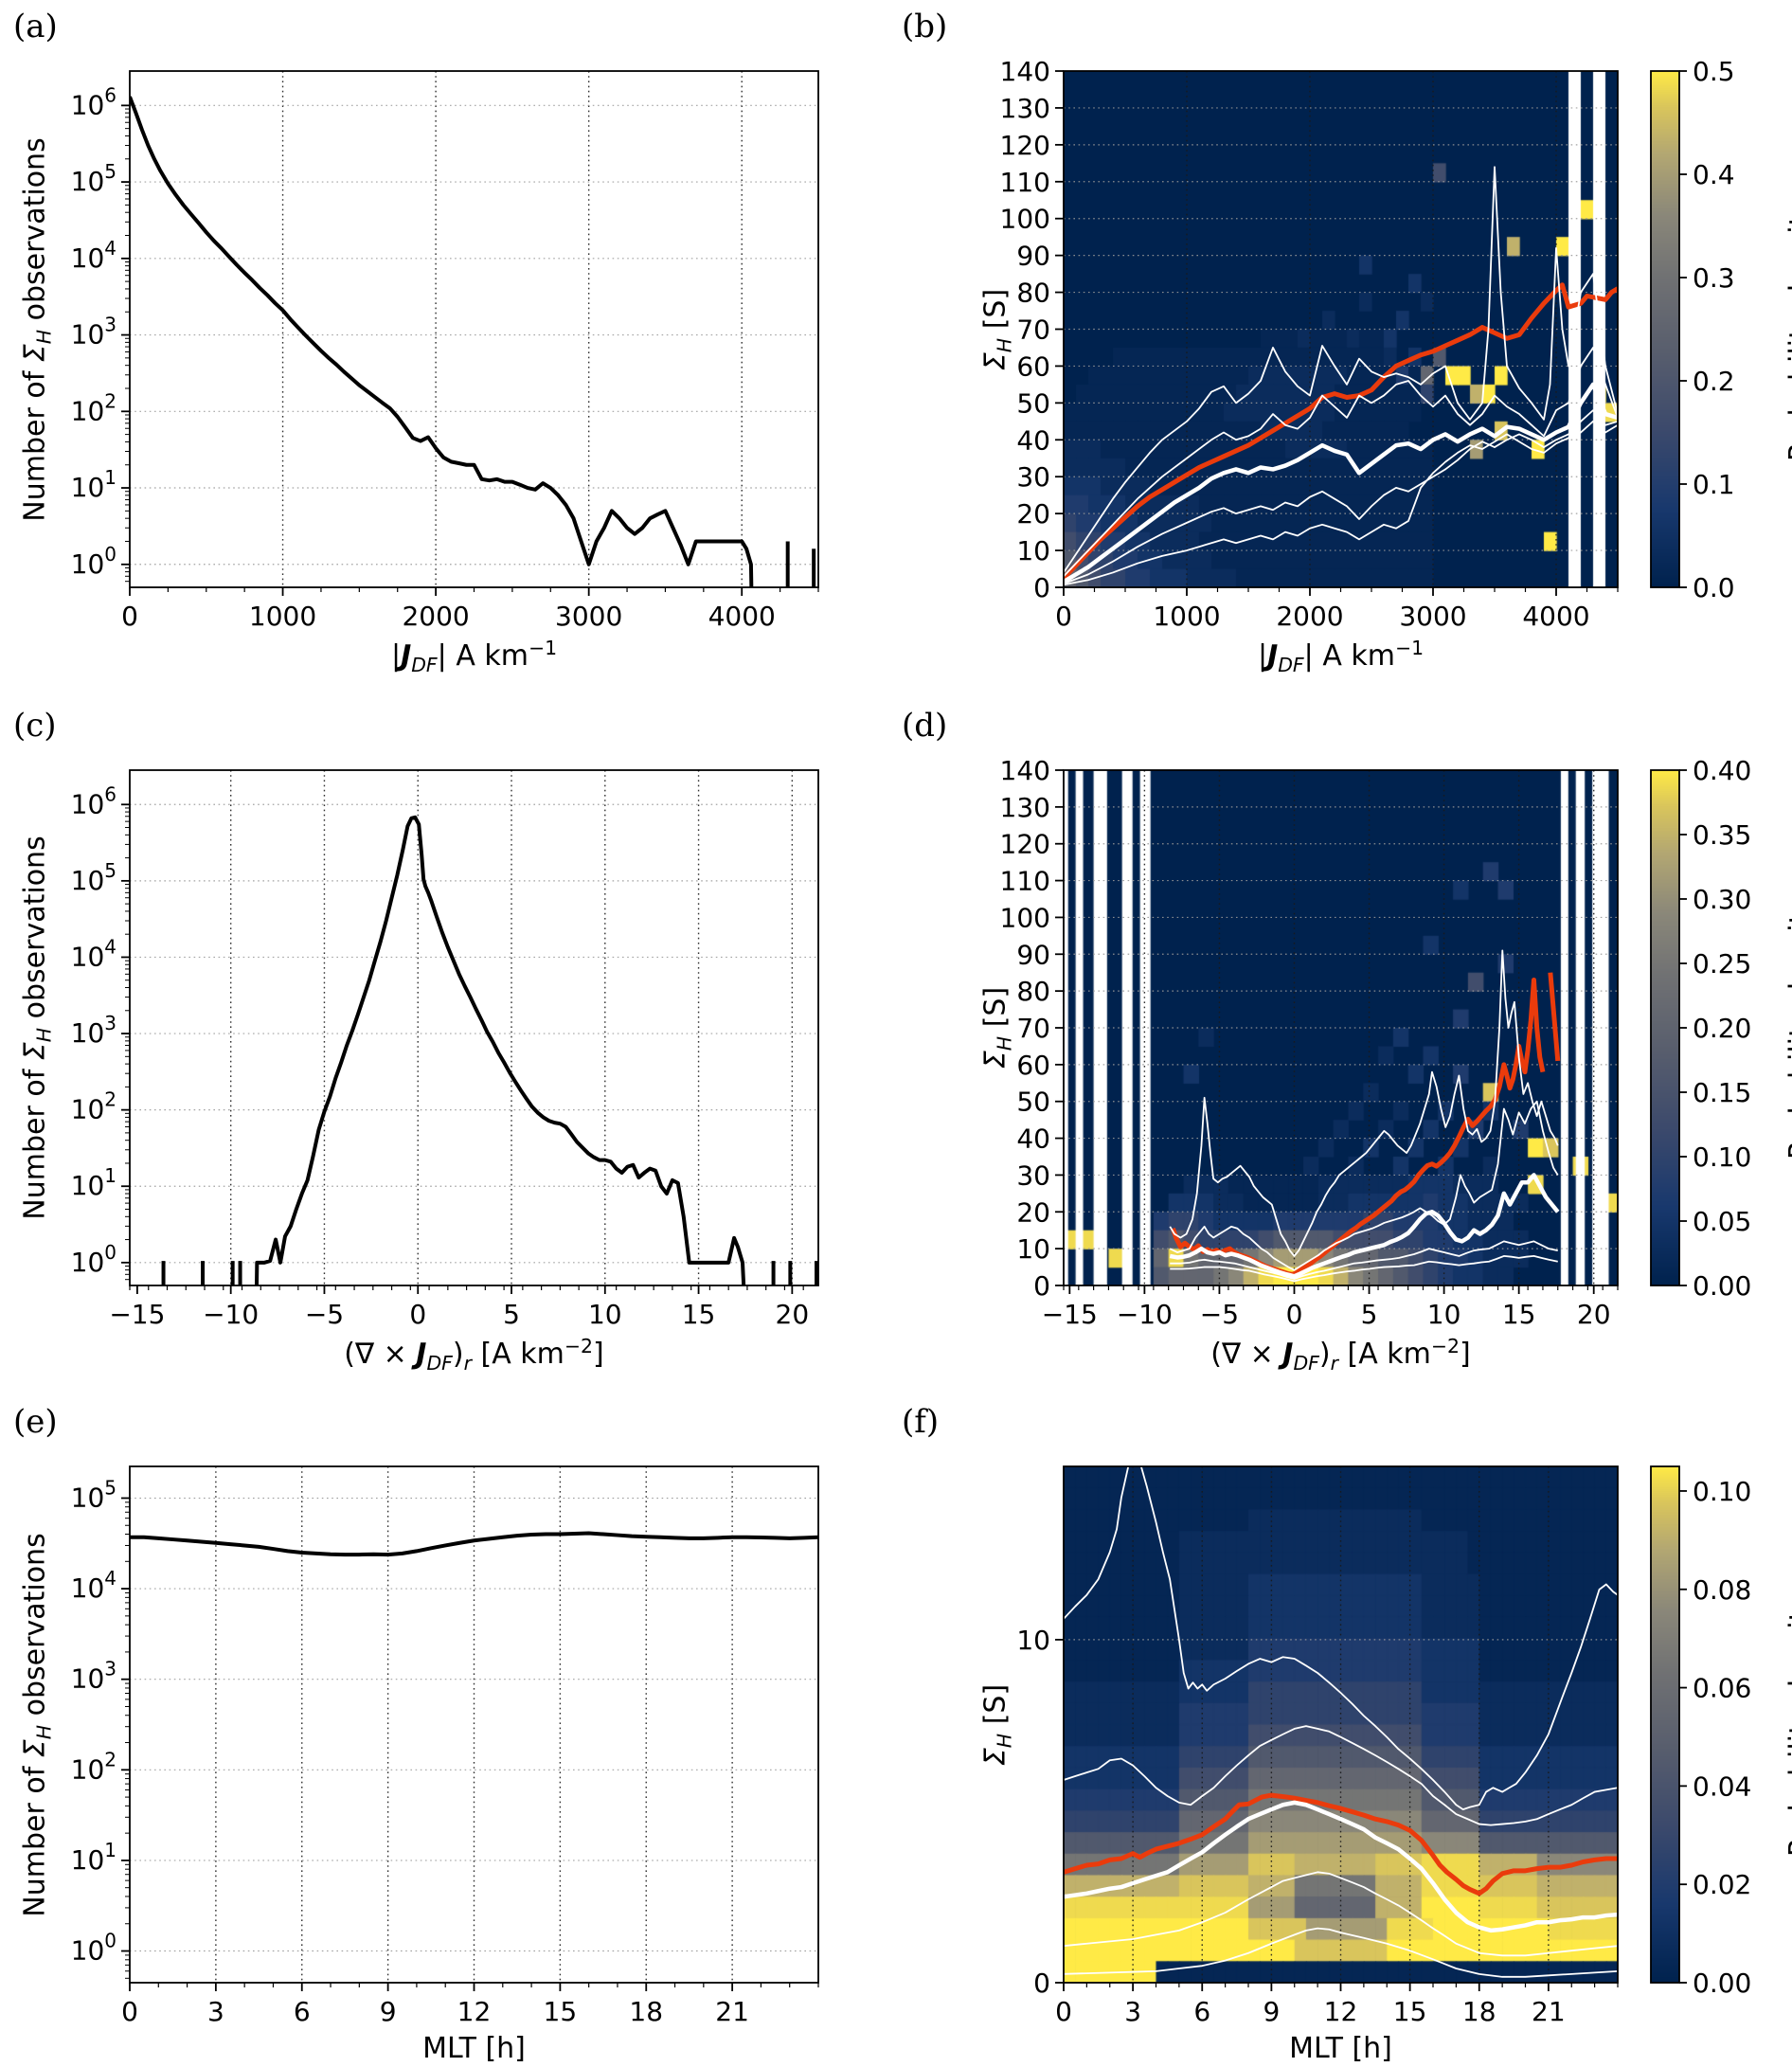 Image resolution: width=1792 pixels, height=2067 pixels. What do you see at coordinates (1040, 1812) in the screenshot?
I see `panel-f-y-ticks: 10 0` at bounding box center [1040, 1812].